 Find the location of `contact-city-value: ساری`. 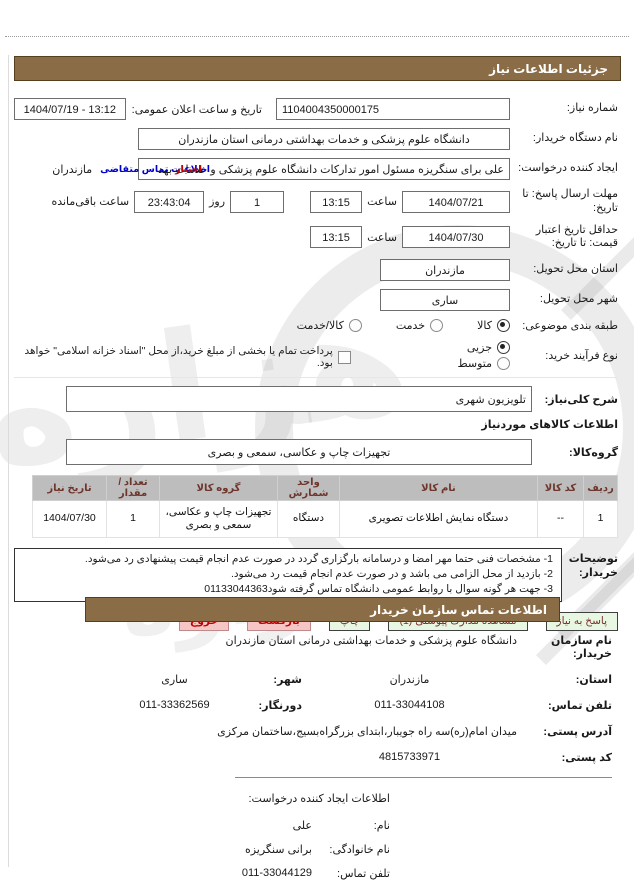

contact-city-value: ساری is located at coordinates (174, 680).